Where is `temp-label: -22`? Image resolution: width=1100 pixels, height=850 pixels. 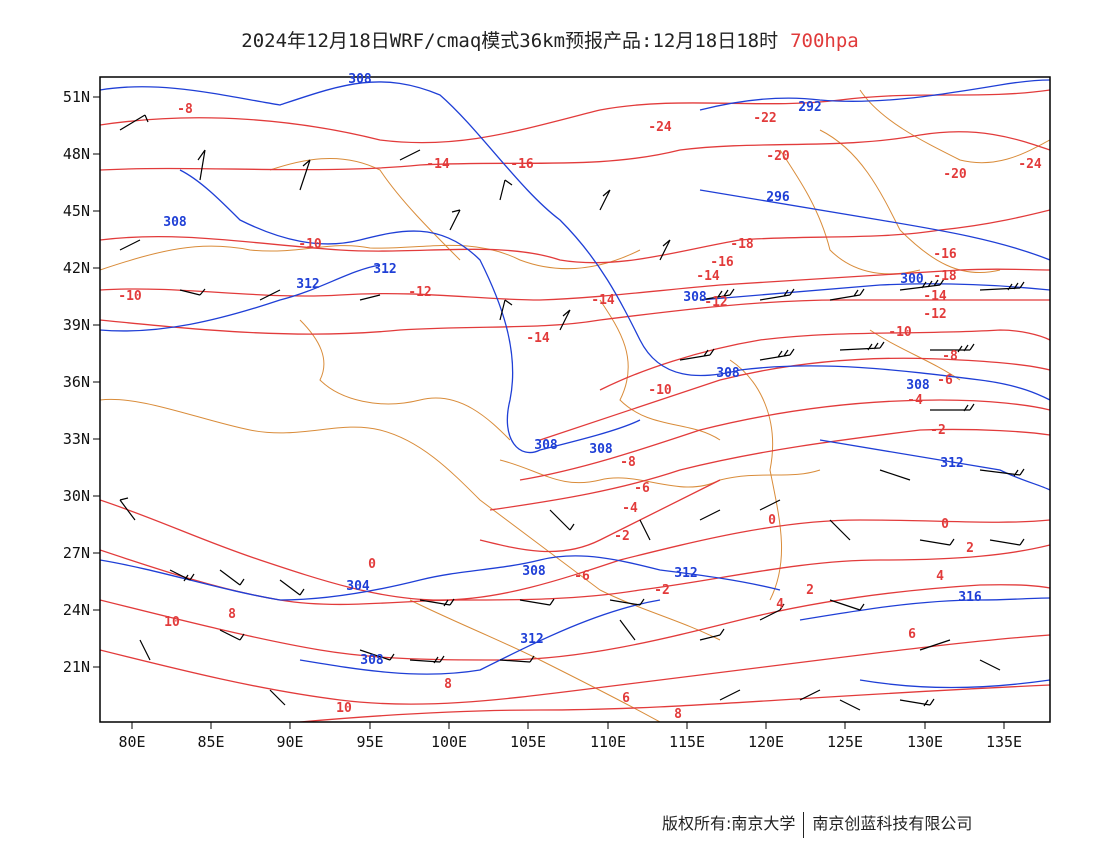
temp-label: -22 is located at coordinates (764, 118).